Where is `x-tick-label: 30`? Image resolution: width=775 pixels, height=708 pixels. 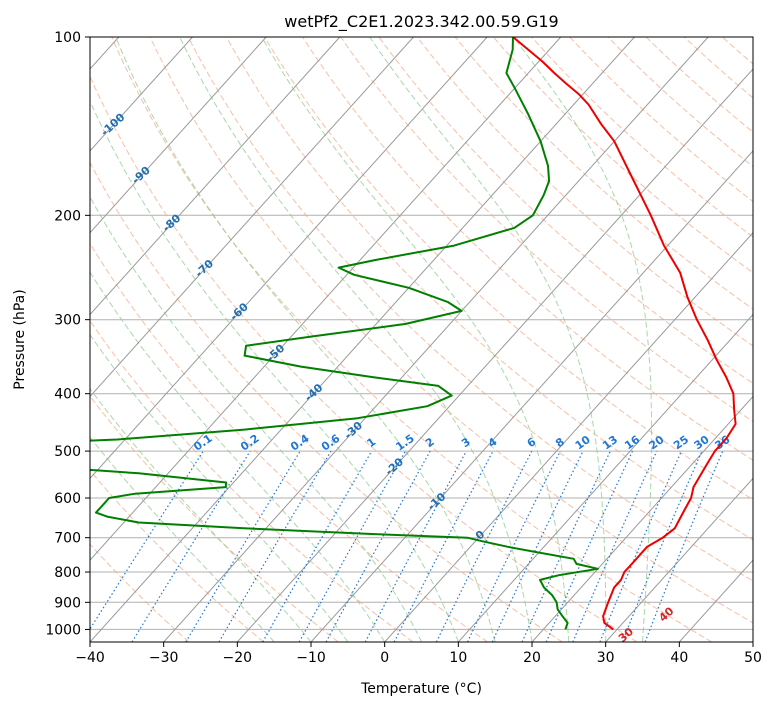 x-tick-label: 30 is located at coordinates (606, 658).